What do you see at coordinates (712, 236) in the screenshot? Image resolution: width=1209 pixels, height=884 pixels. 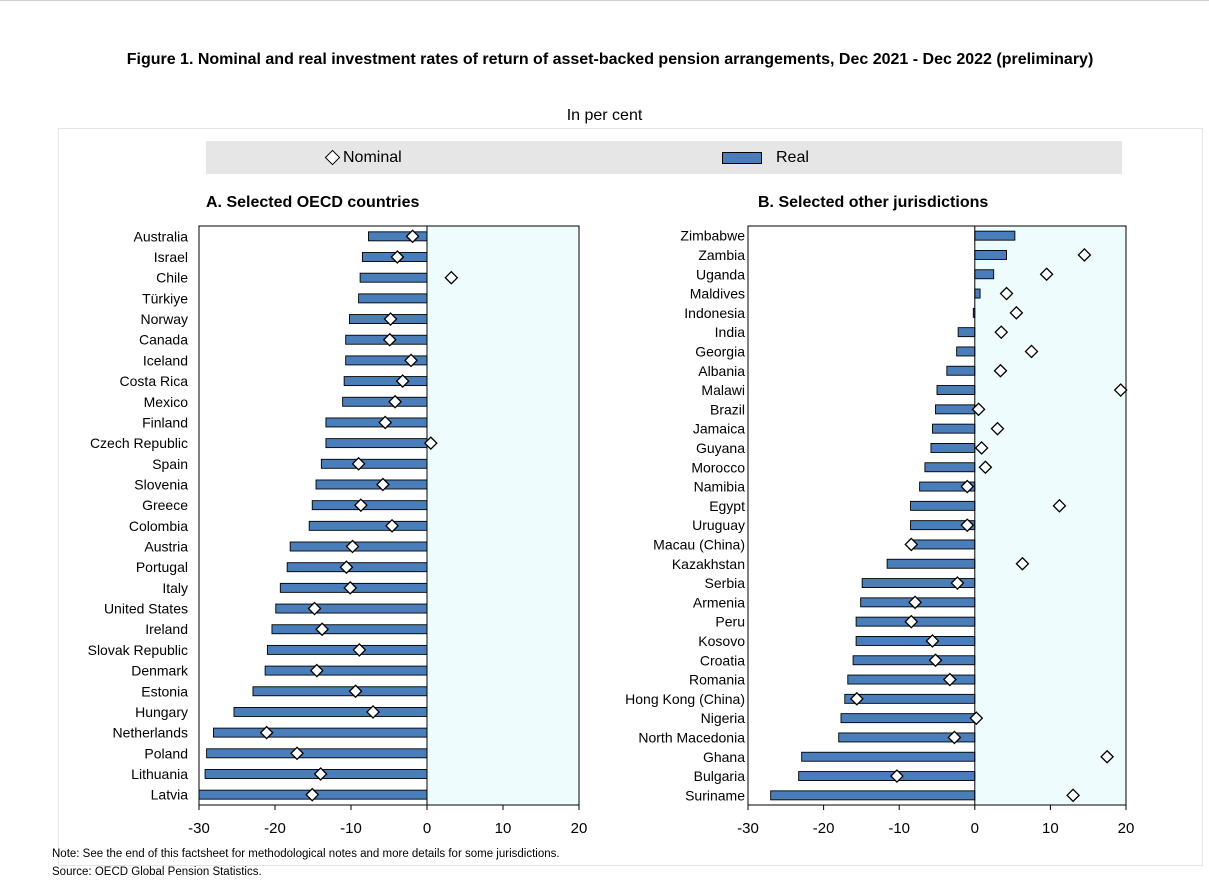 I see `category-label: Zimbabwe` at bounding box center [712, 236].